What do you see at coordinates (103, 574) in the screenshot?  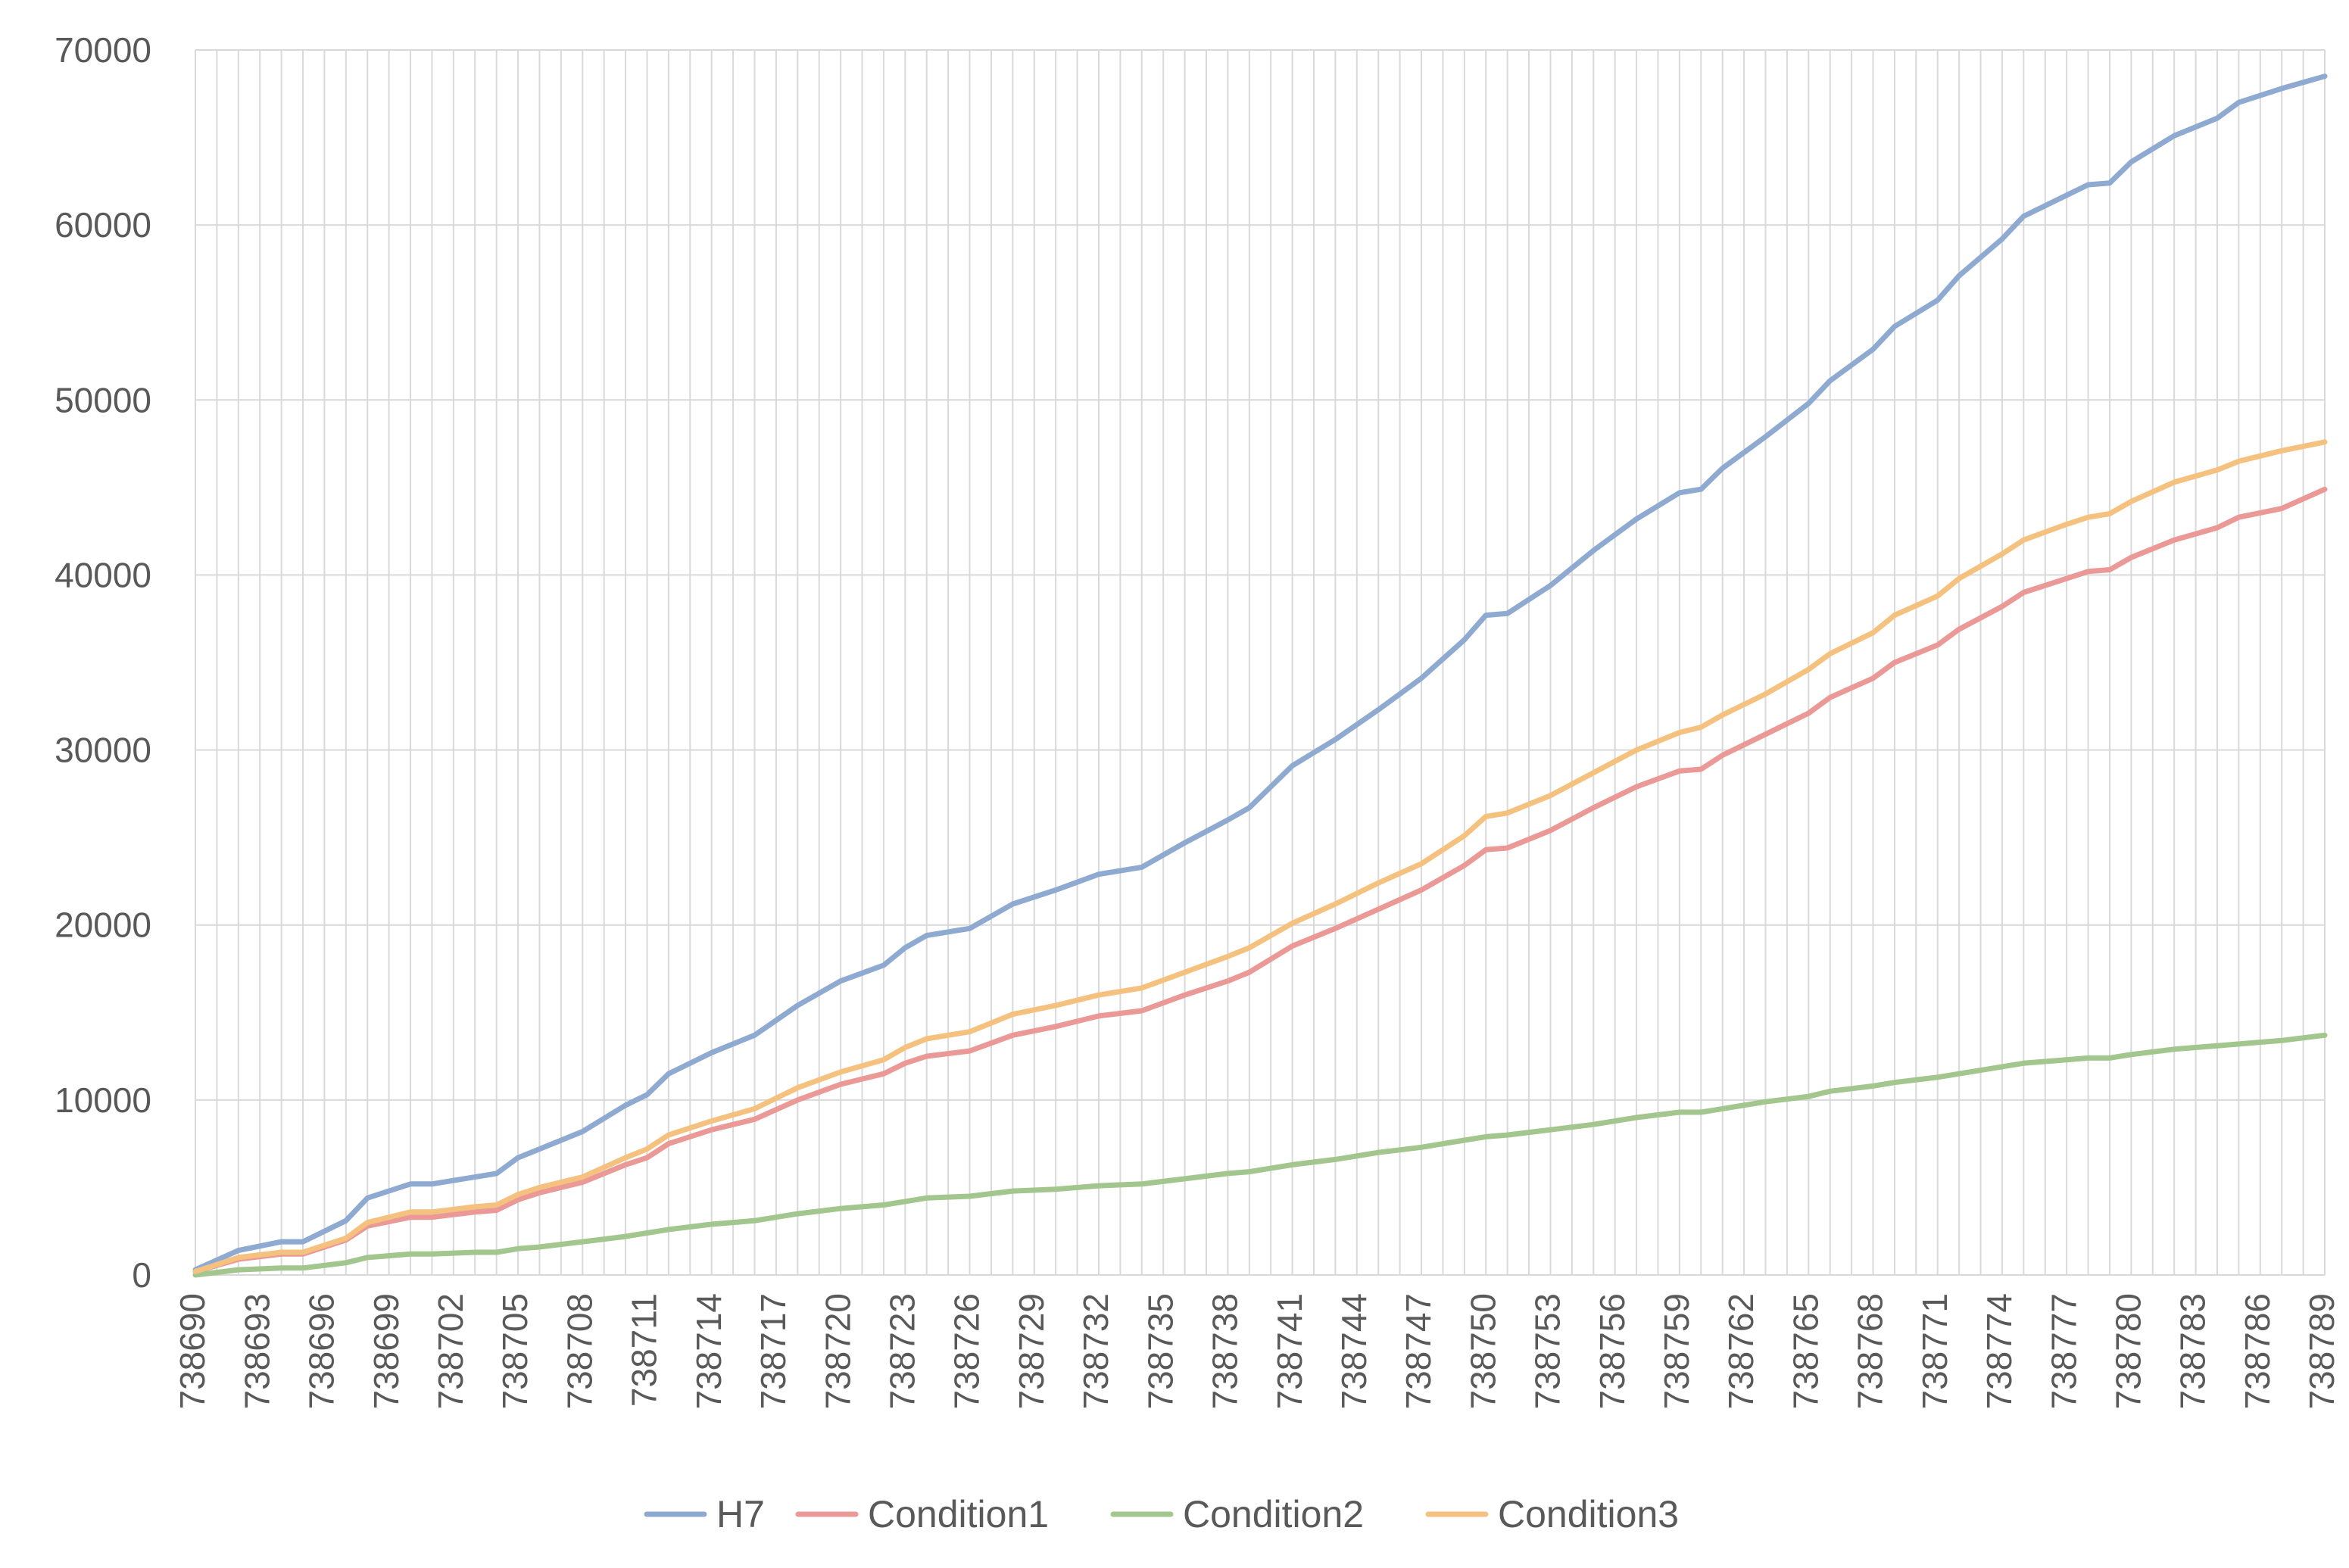 I see `y-tick-label: 40000` at bounding box center [103, 574].